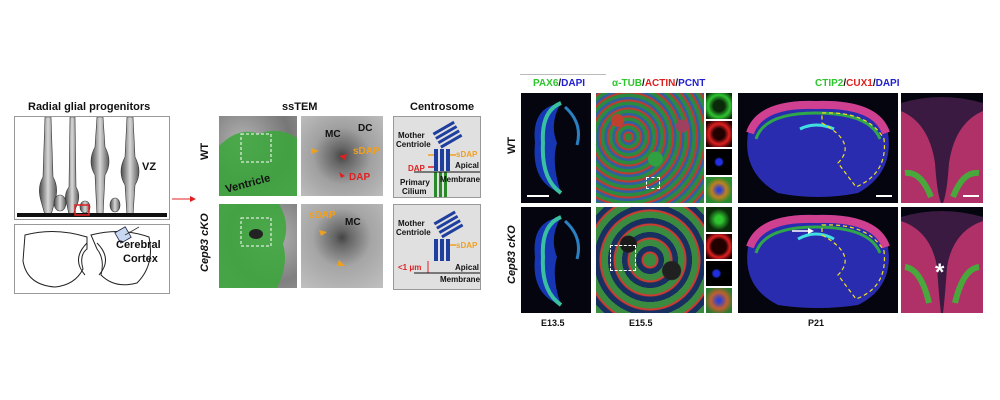  Describe the element at coordinates (719, 134) in the screenshot. I see `inset-wt-red` at that location.